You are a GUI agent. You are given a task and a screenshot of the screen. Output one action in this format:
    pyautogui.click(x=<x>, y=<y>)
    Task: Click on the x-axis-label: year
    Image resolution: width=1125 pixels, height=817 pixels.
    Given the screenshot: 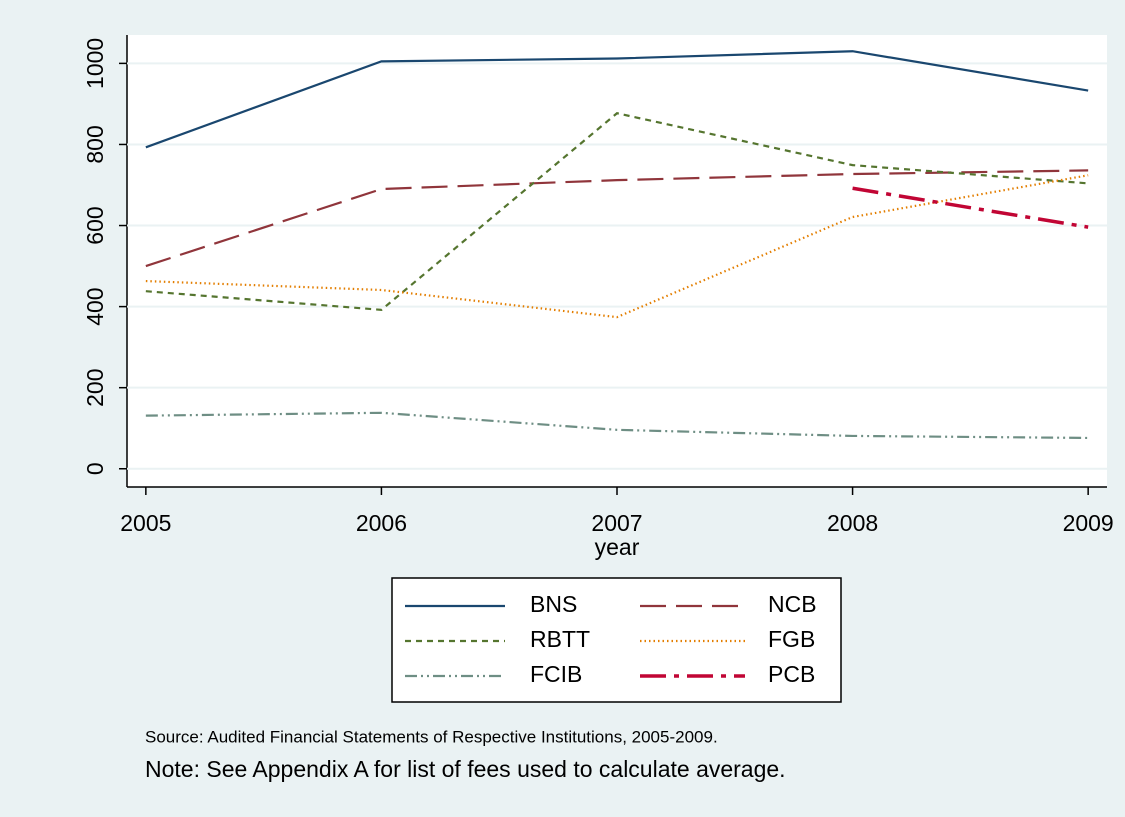 What is the action you would take?
    pyautogui.click(x=617, y=547)
    